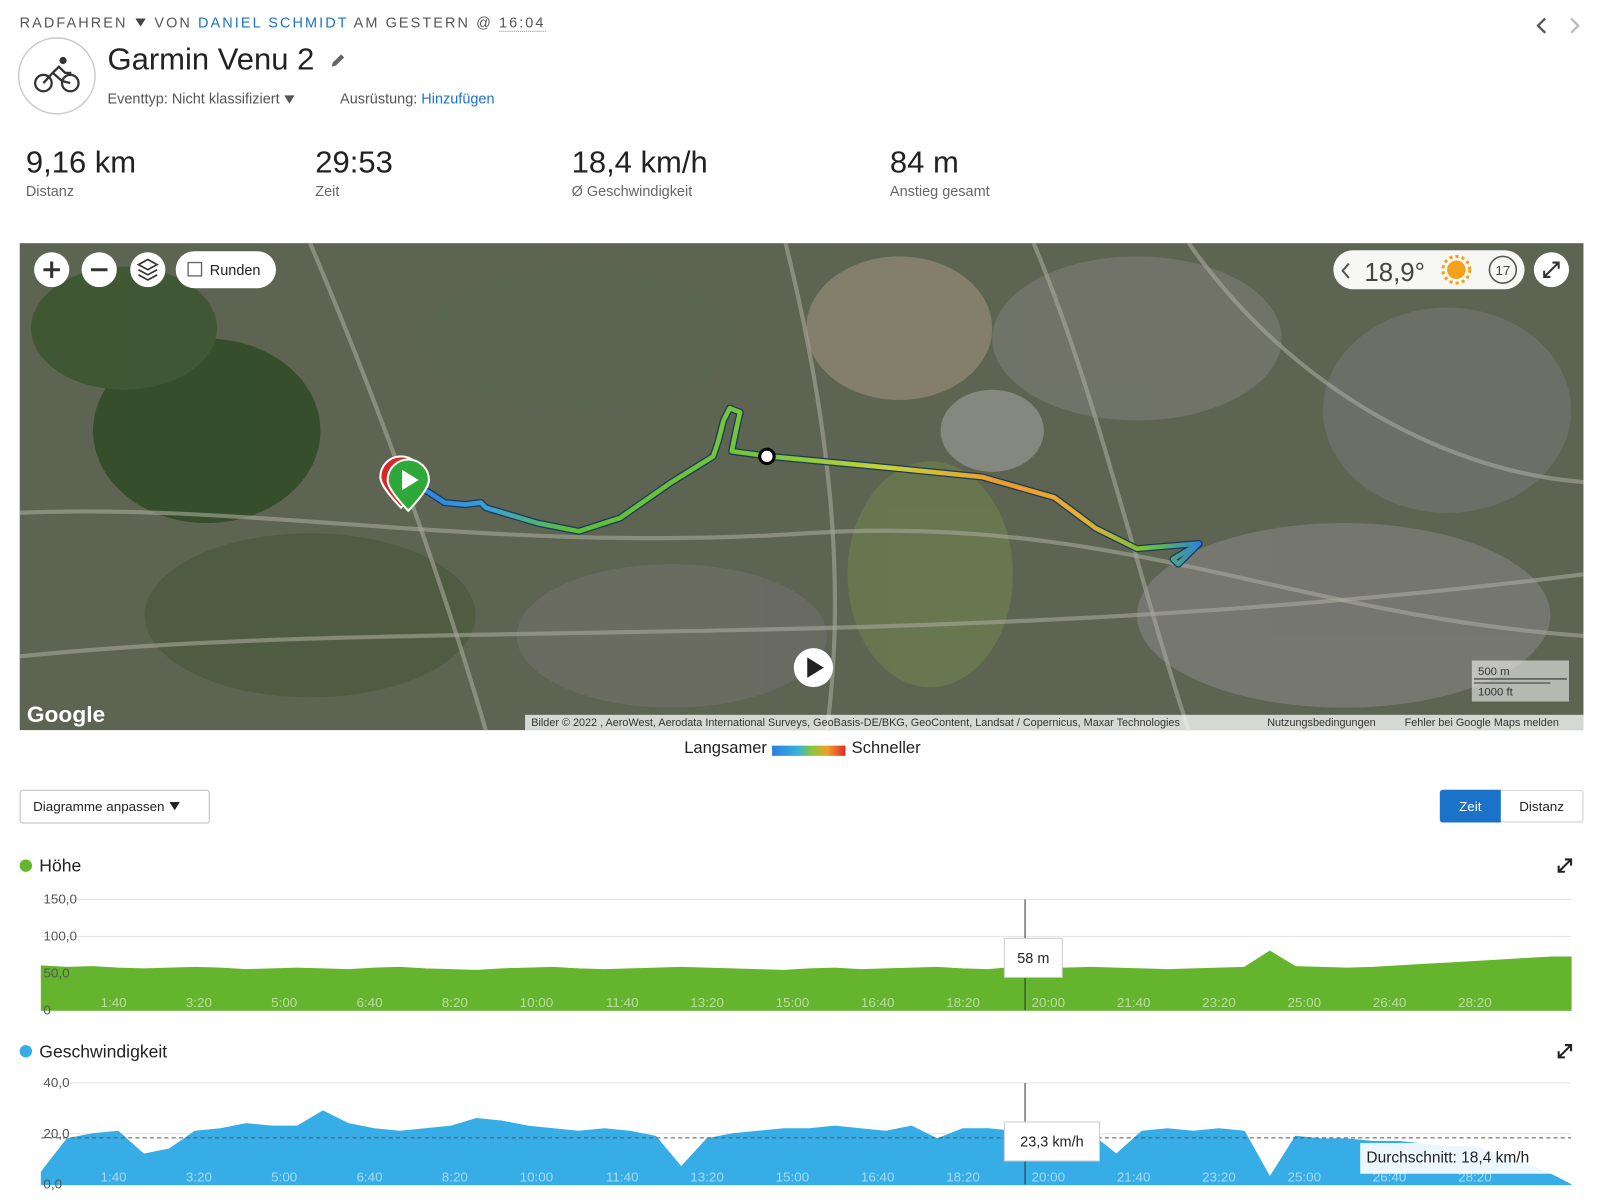  I want to click on stat-label: Anstieg gesamt, so click(939, 190).